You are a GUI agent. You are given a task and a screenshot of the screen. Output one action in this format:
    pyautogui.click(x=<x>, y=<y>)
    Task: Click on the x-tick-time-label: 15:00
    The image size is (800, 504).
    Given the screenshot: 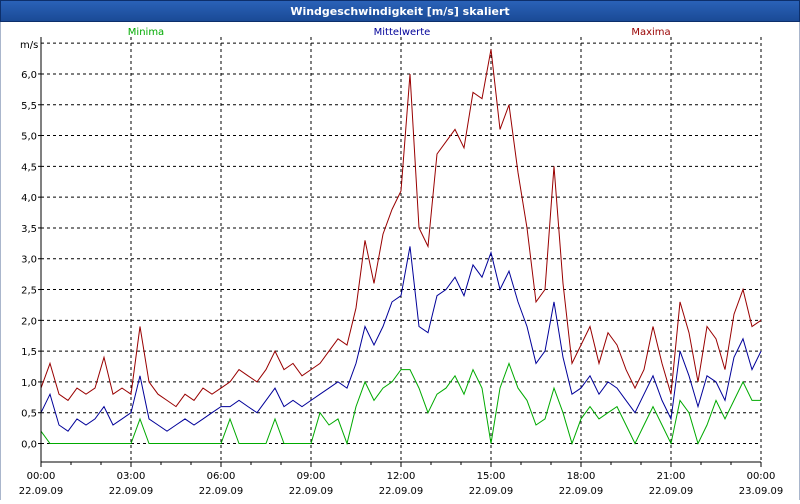 What is the action you would take?
    pyautogui.click(x=491, y=476)
    